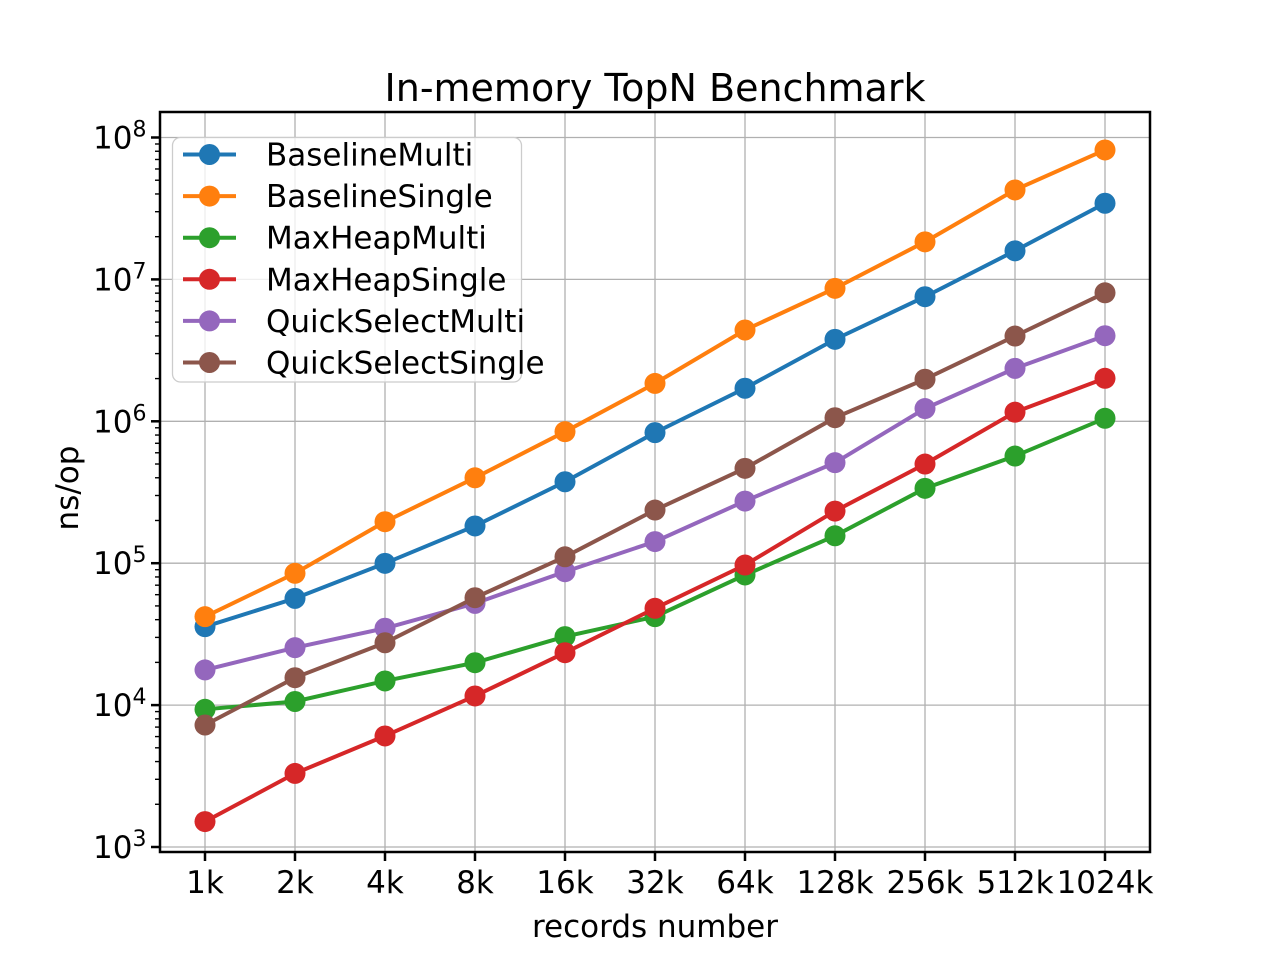  Describe the element at coordinates (655, 927) in the screenshot. I see `x-axis-label: records number` at that location.